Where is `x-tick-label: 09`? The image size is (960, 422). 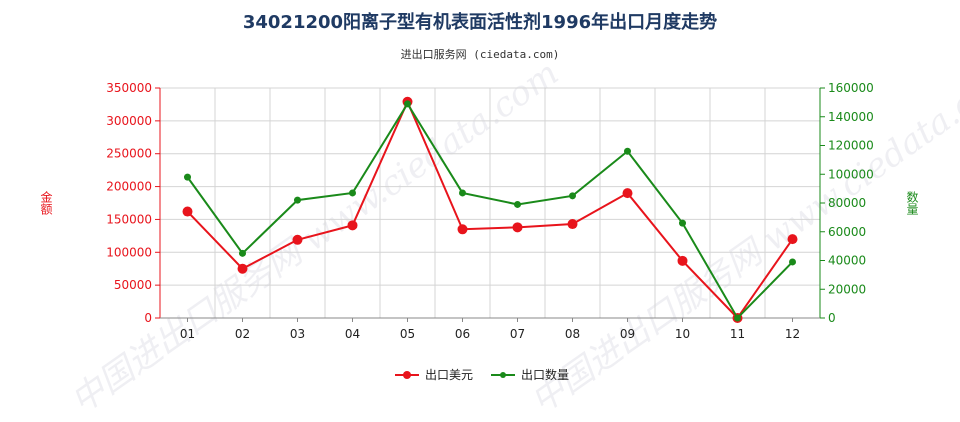
x-tick-label: 09 is located at coordinates (627, 334).